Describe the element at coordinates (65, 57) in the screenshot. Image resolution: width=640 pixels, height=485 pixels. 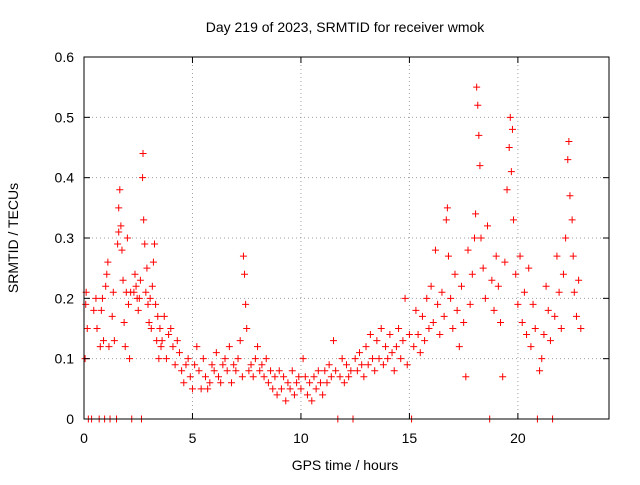
I see `y-tick-label: 0.6` at that location.